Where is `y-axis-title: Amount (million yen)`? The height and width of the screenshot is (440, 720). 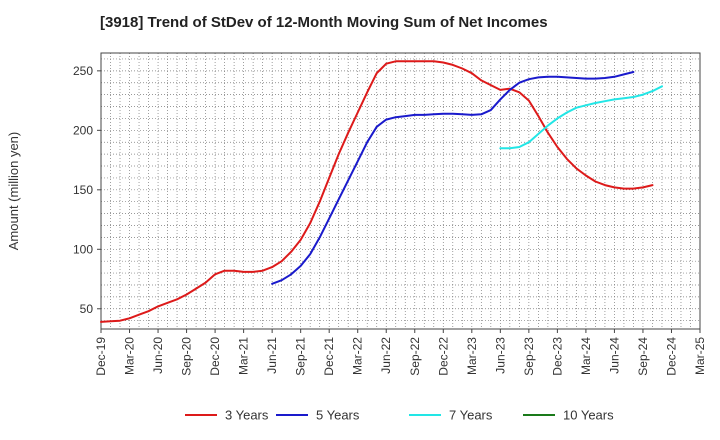
y-axis-title: Amount (million yen) is located at coordinates (13, 191).